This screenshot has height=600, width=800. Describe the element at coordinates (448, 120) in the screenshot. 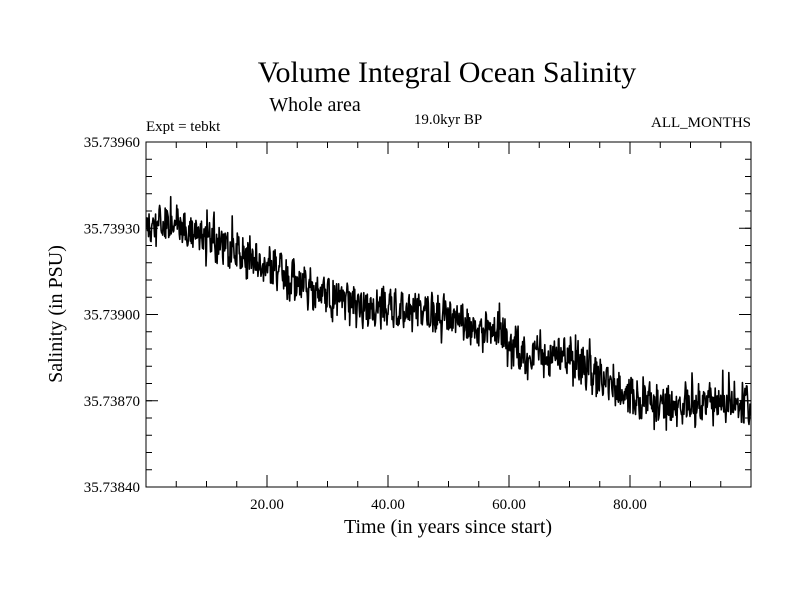

I see `period-label: 19.0kyr BP` at that location.